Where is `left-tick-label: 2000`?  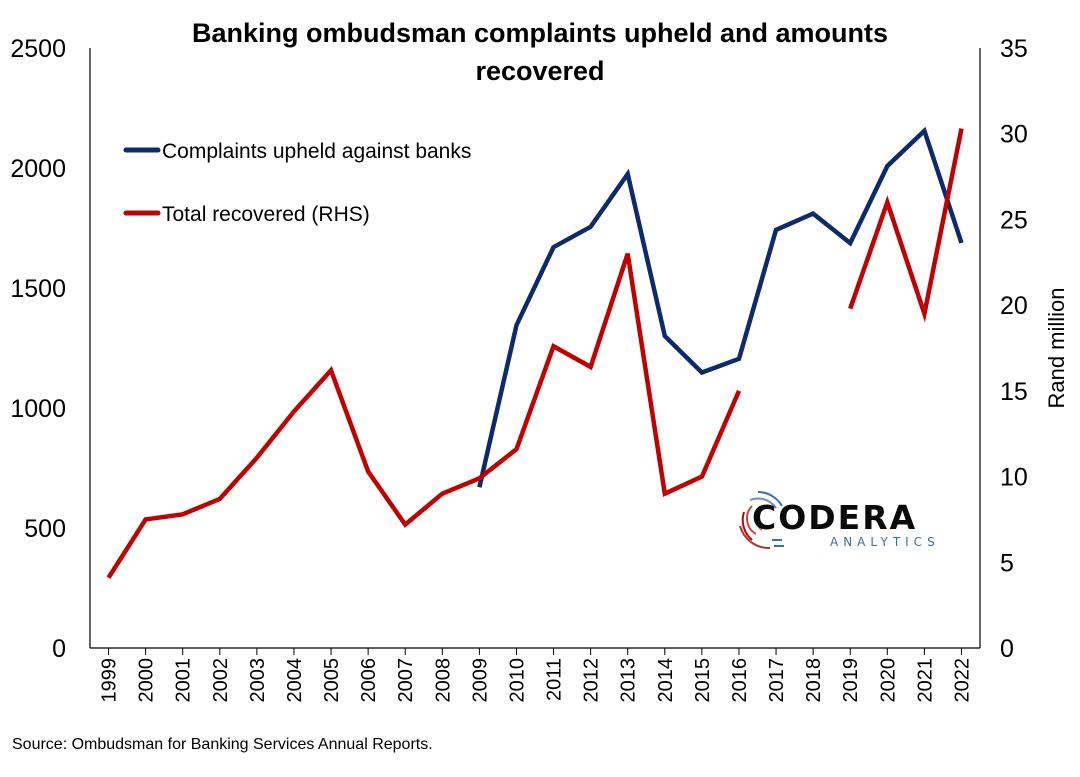
left-tick-label: 2000 is located at coordinates (38, 169).